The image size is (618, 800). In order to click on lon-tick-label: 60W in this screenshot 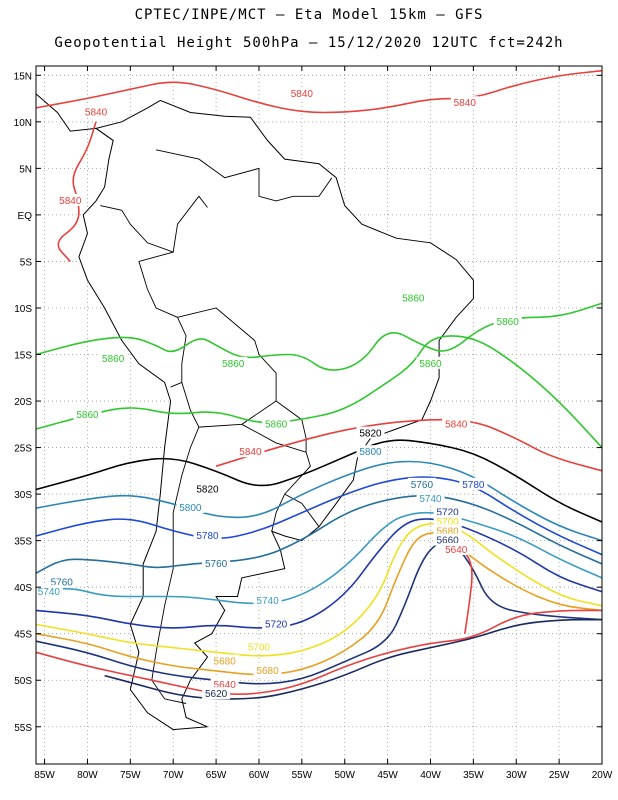, I will do `click(259, 775)`.